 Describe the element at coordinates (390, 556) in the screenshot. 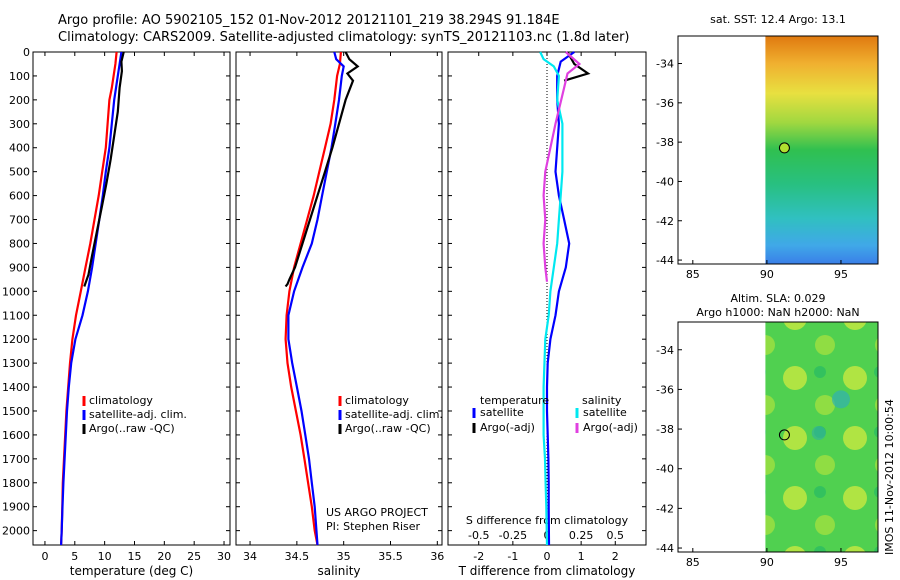

I see `x-tick-label: 35.5` at that location.